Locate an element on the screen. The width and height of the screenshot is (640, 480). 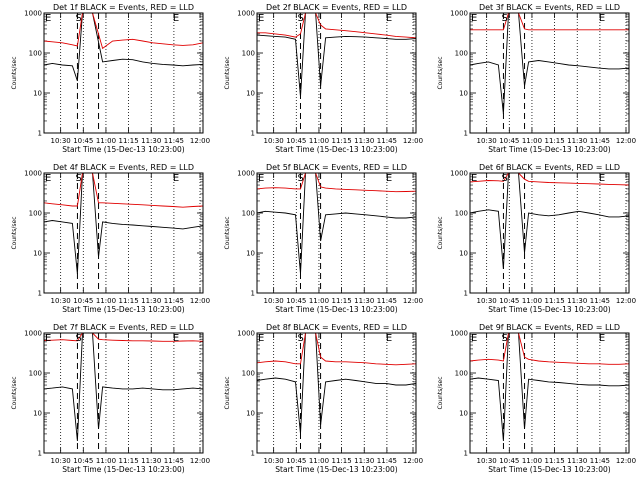
panel-9-ytick-label: 100 is located at coordinates (461, 374).